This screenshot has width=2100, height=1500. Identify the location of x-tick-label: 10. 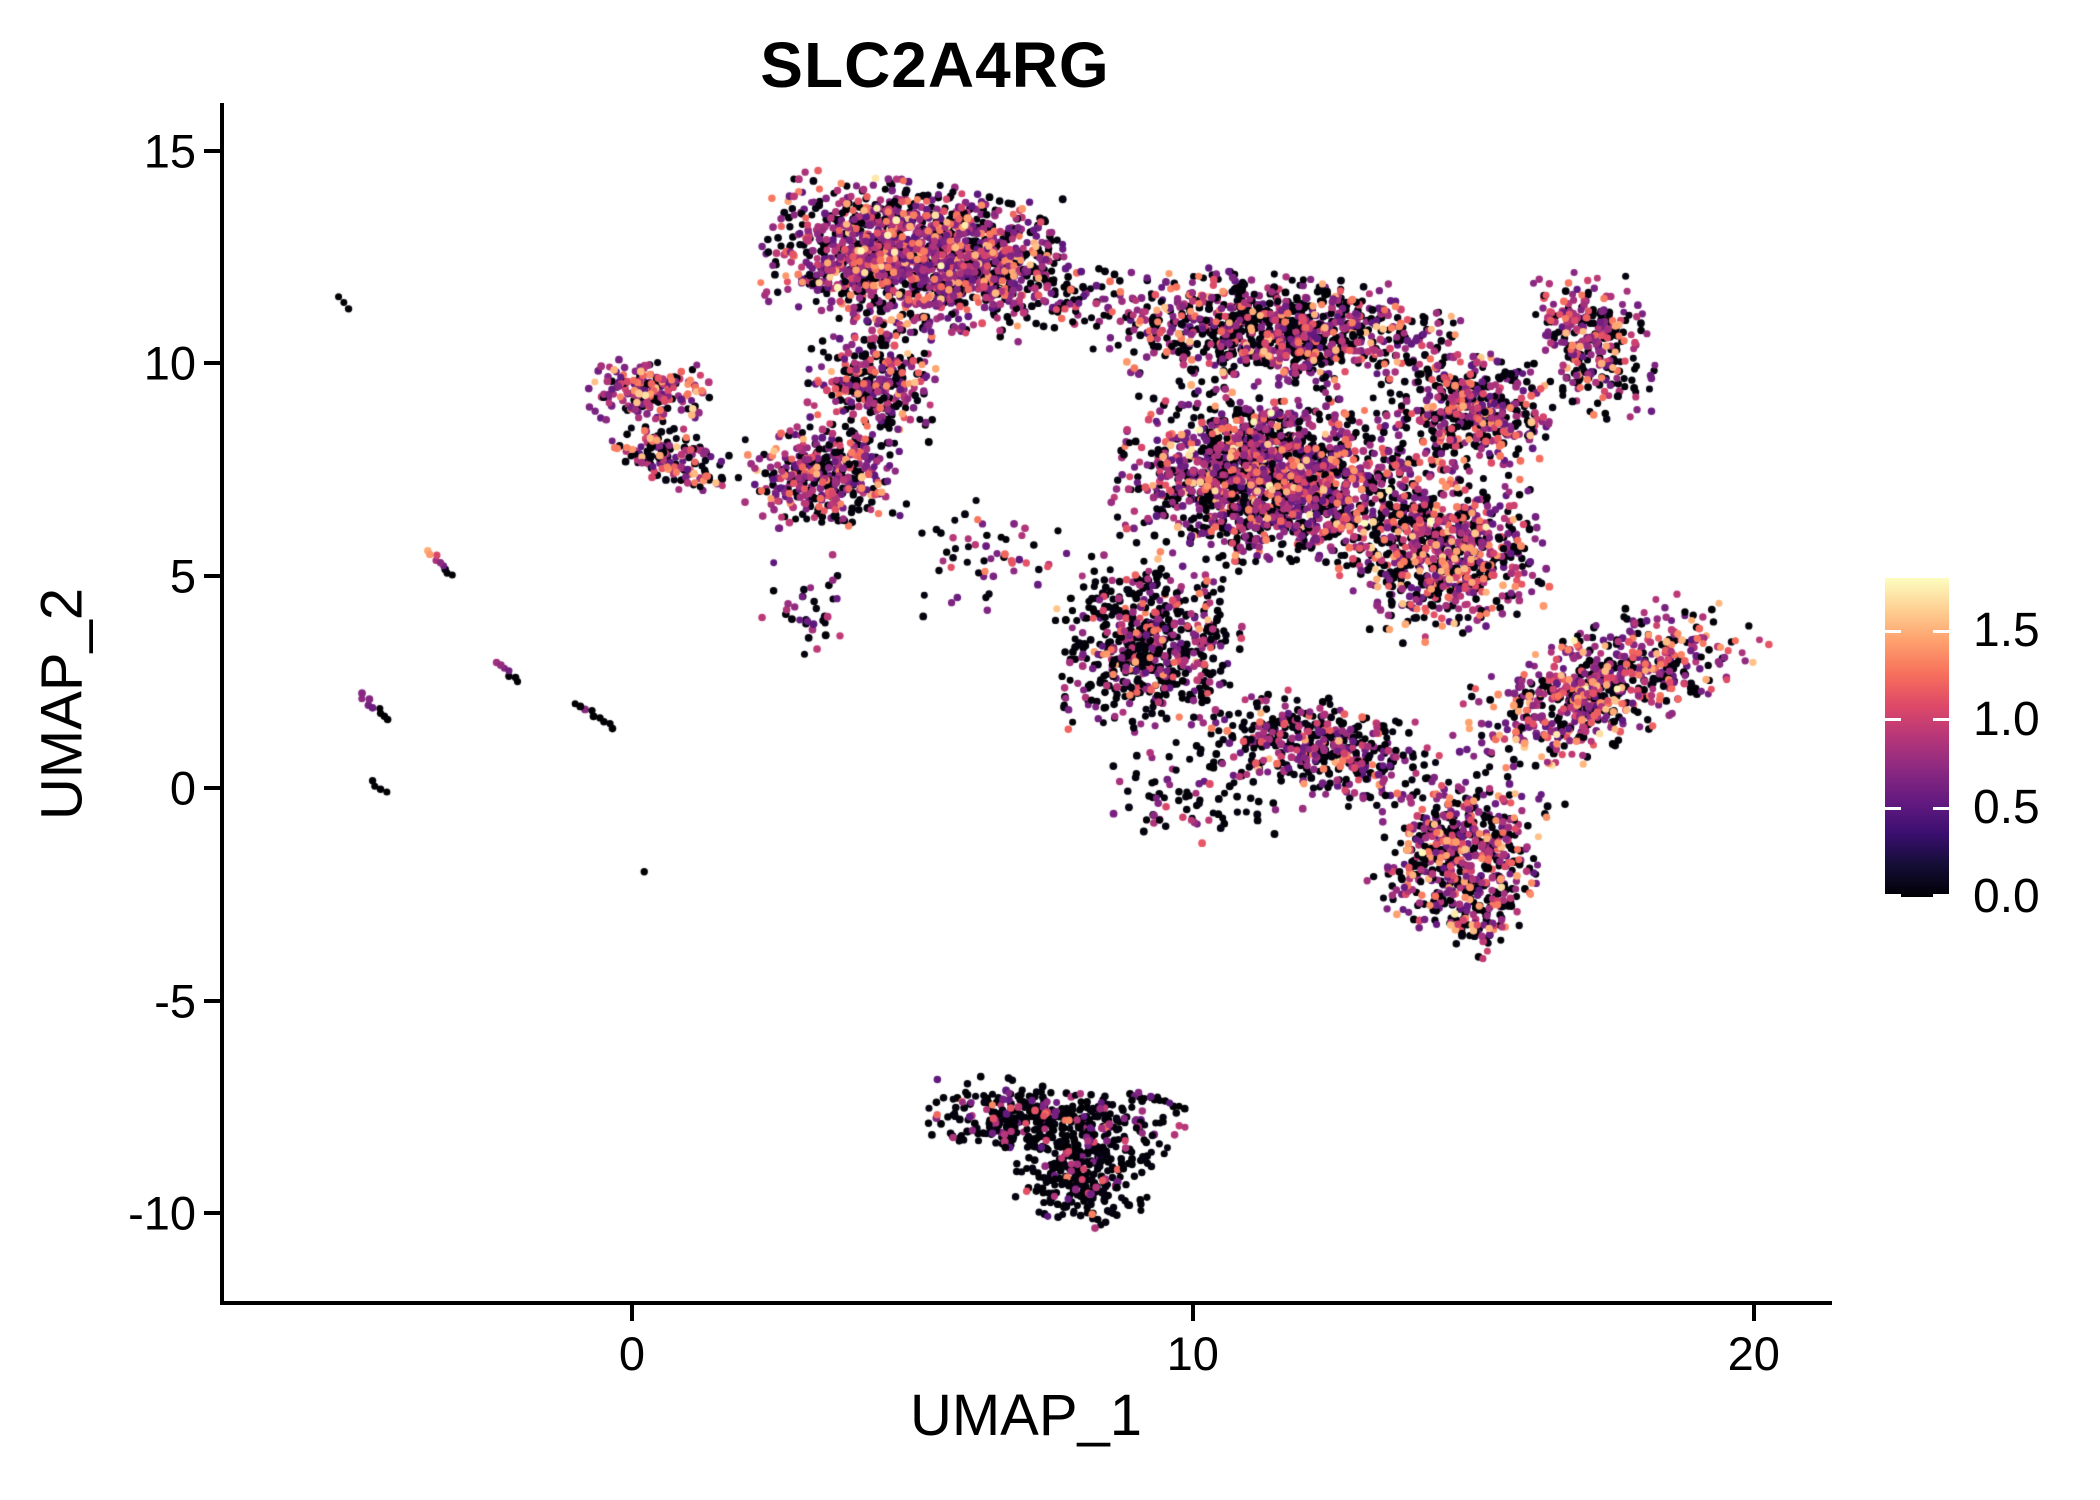
(1192, 1353).